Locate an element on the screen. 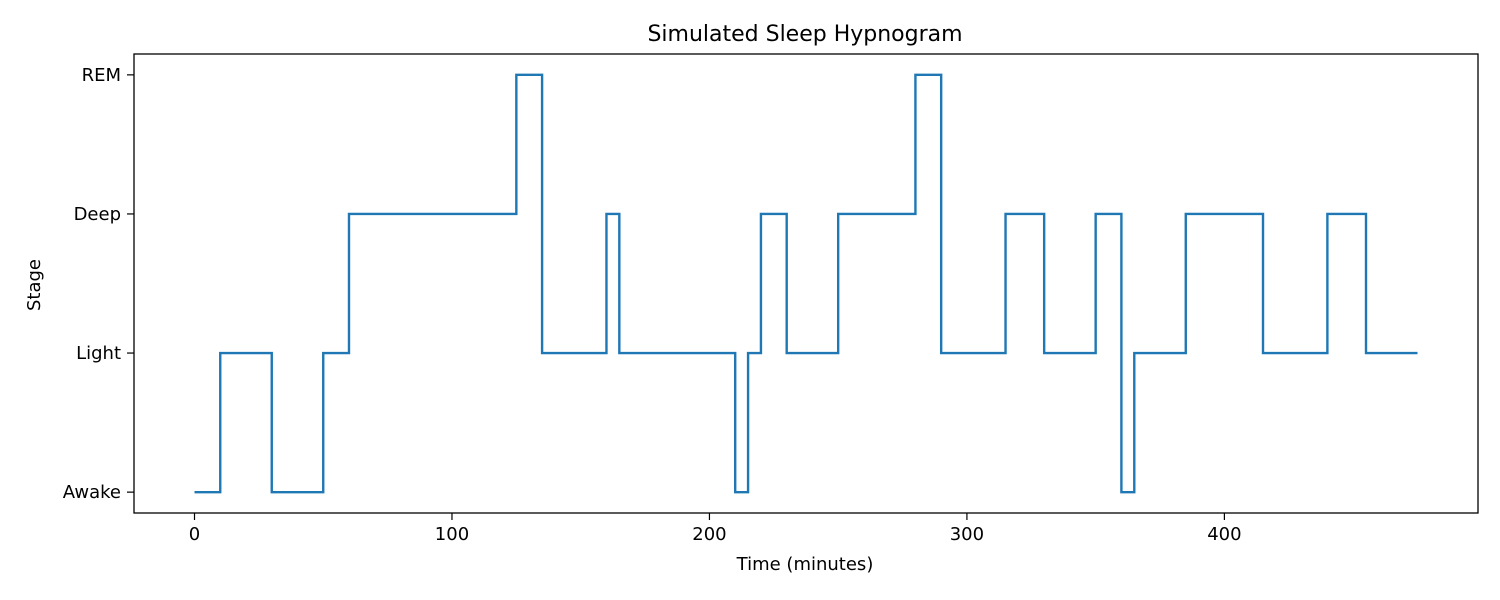  x-tick-label: 400 is located at coordinates (1224, 534).